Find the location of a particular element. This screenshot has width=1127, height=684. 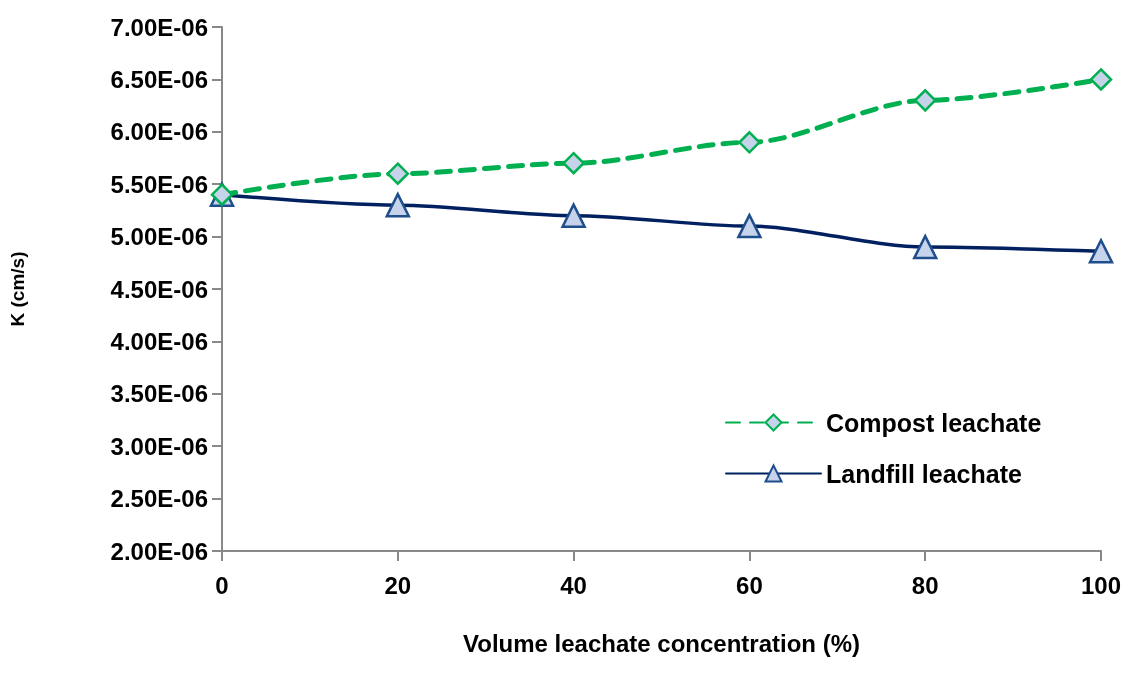

legend-label: Landfill leachate is located at coordinates (924, 473).